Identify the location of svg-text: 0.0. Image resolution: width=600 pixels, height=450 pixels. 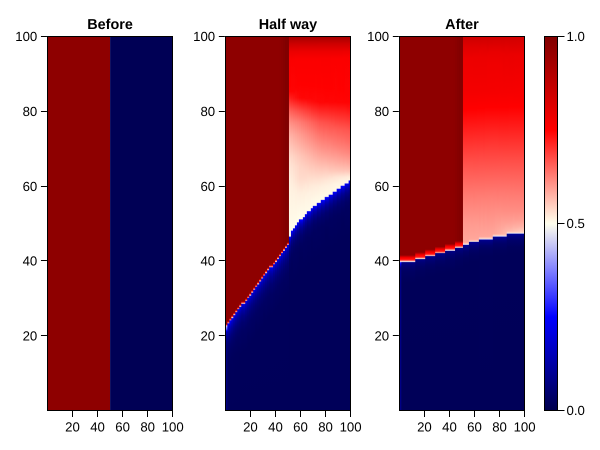
(576, 410).